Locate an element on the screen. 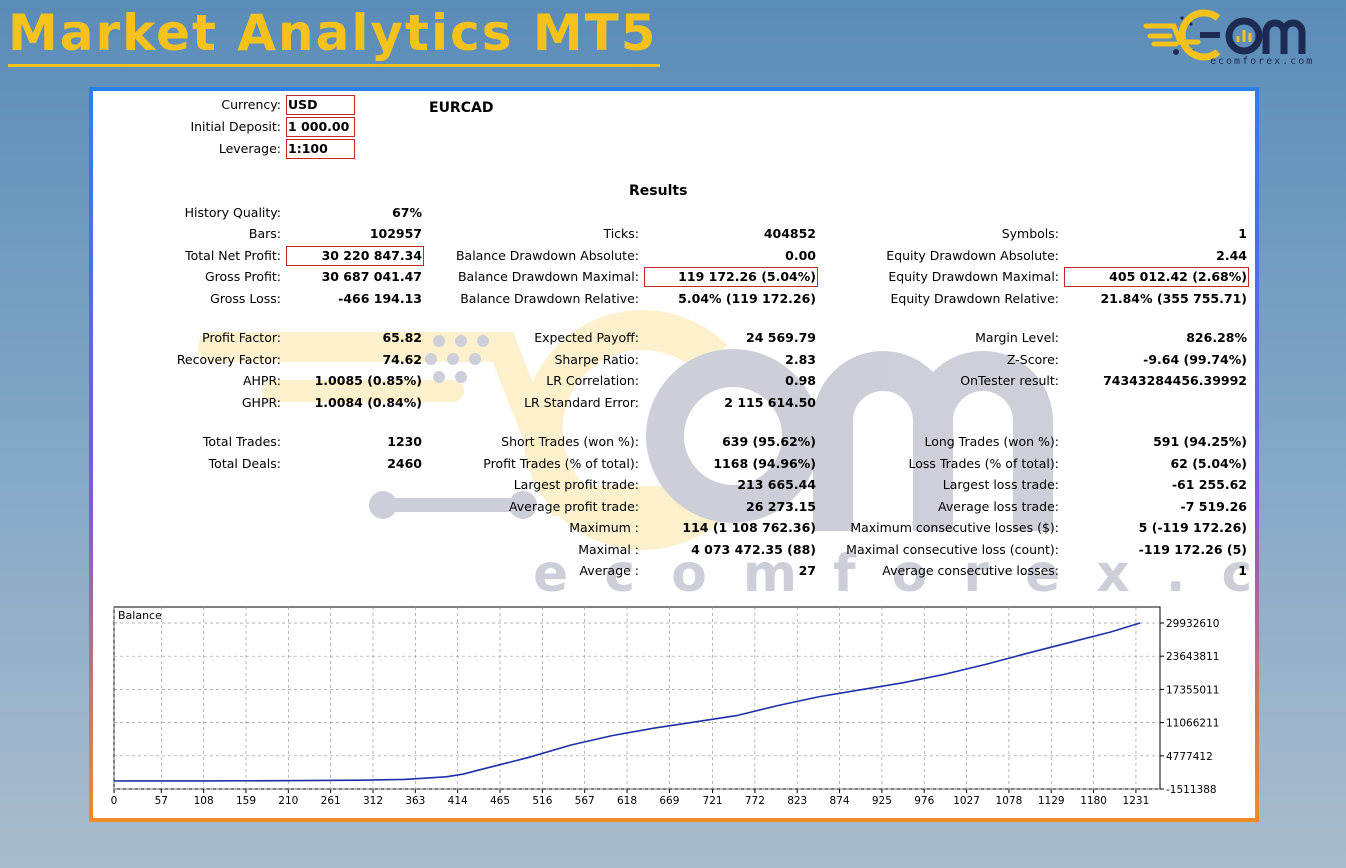 This screenshot has height=868, width=1346. col1-row-5-label: Profit Factor: is located at coordinates (241, 337).